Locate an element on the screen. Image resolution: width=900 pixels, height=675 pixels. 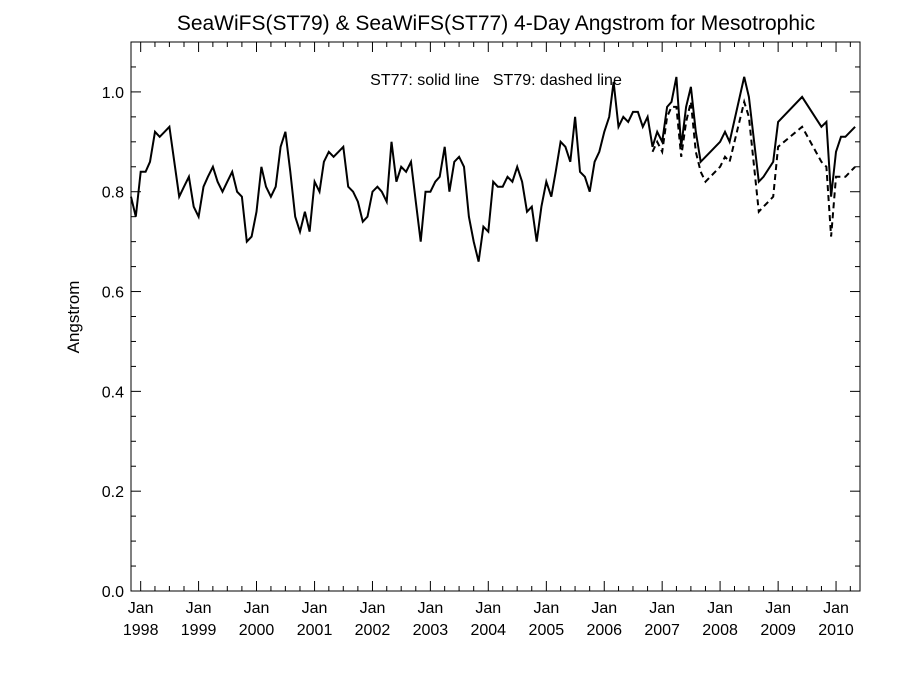
y-tick-label: 0.0 is located at coordinates (113, 592).